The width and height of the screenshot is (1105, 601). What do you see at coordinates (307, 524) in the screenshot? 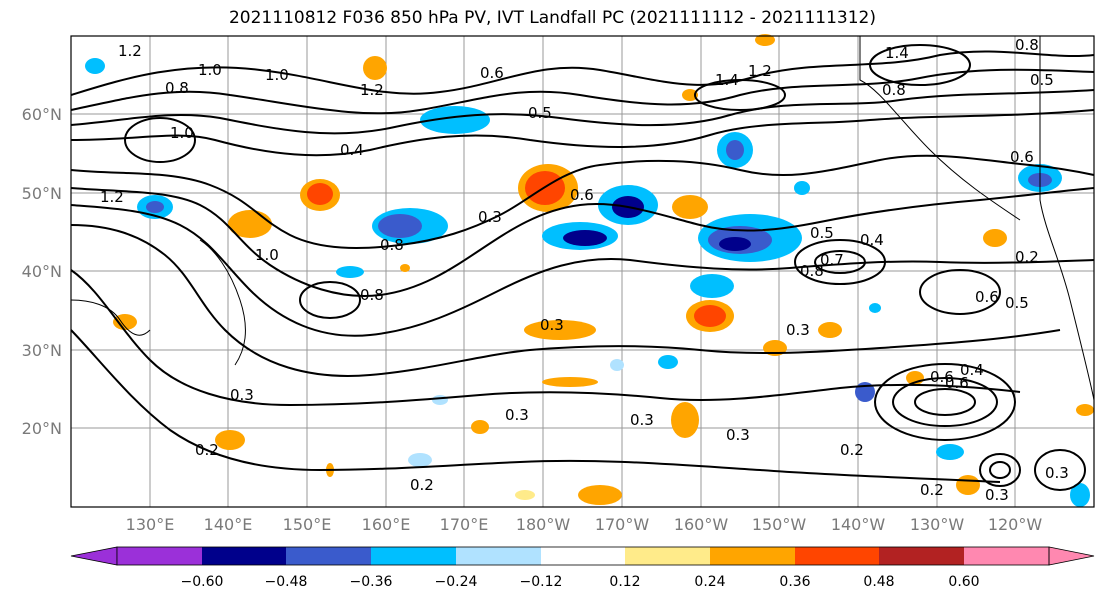
I see `lon-label: 150°E` at bounding box center [307, 524].